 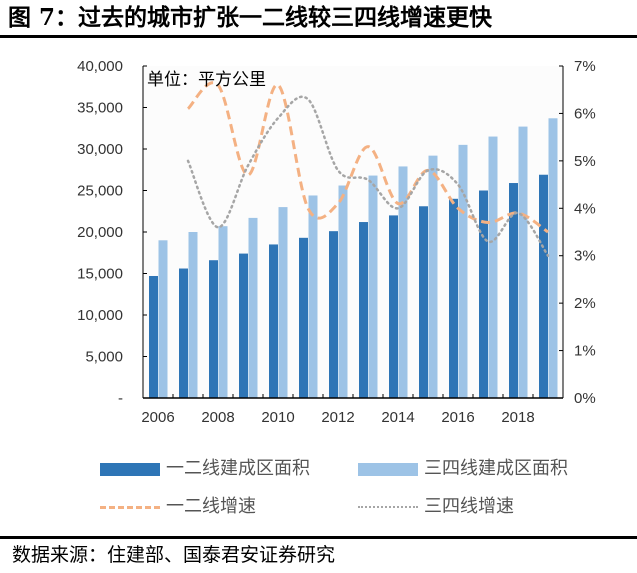 What do you see at coordinates (217, 417) in the screenshot?
I see `x-tick-label: 2008` at bounding box center [217, 417].